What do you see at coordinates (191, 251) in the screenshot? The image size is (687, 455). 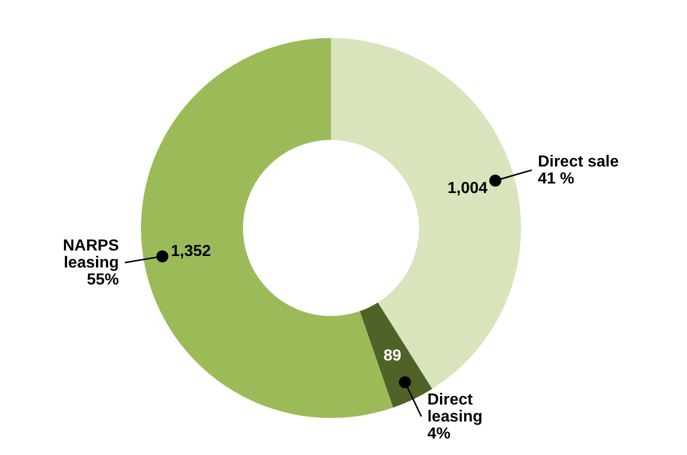 I see `data-label: 1,352` at bounding box center [191, 251].